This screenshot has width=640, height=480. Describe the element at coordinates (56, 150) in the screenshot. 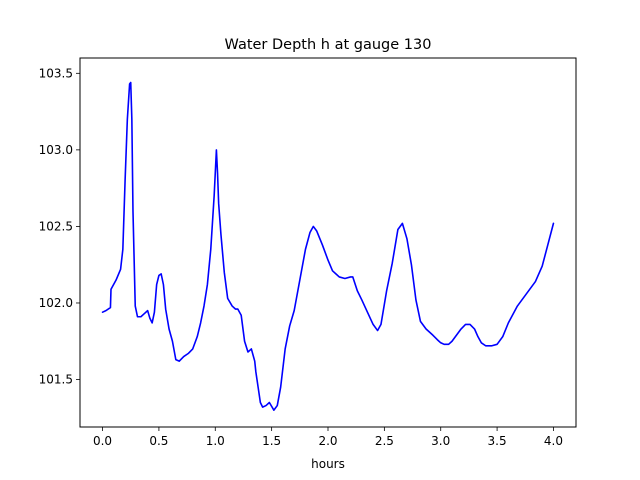

I see `y-tick-label: 103.0` at that location.